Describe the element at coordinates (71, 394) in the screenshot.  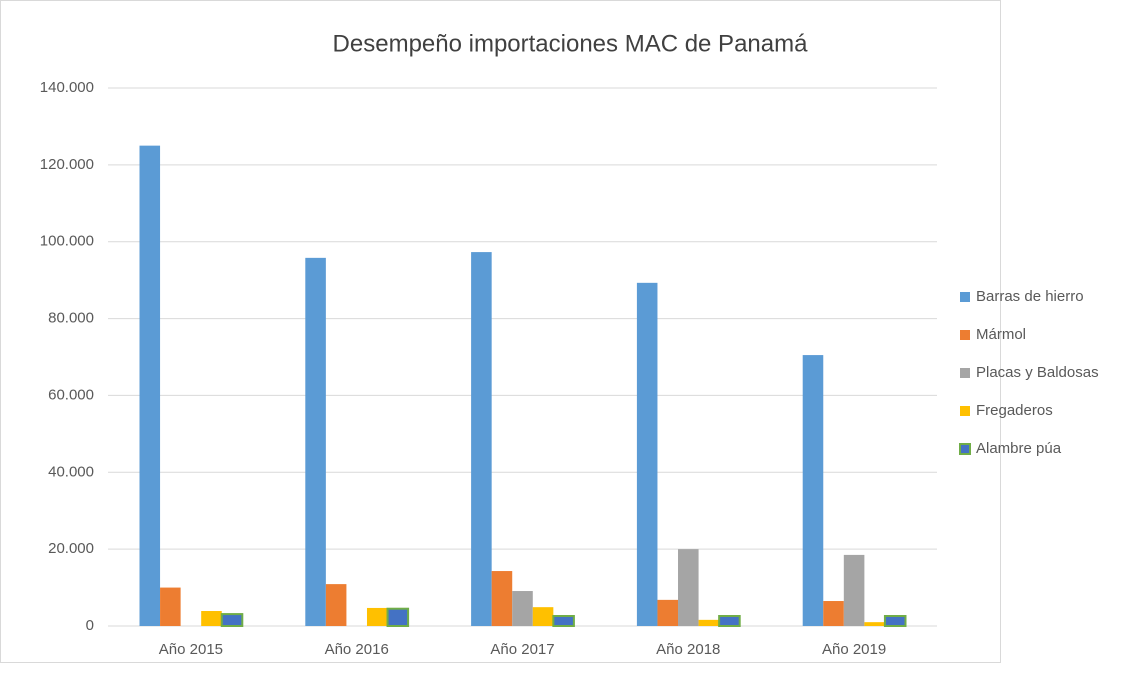
I see `y-tick-label: 60.000` at that location.